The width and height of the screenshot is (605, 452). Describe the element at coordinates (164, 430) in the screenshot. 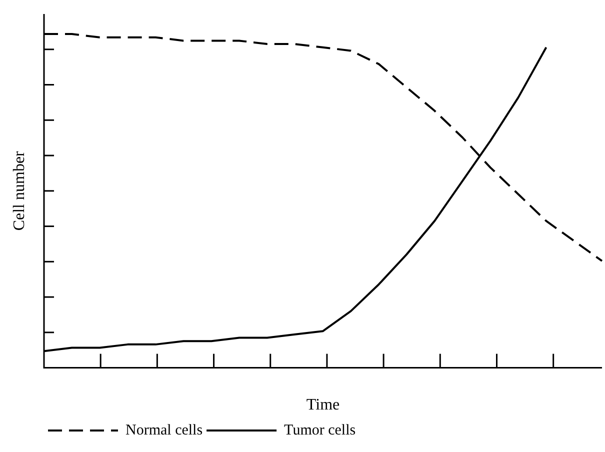

I see `legend-label: Normal cells` at that location.